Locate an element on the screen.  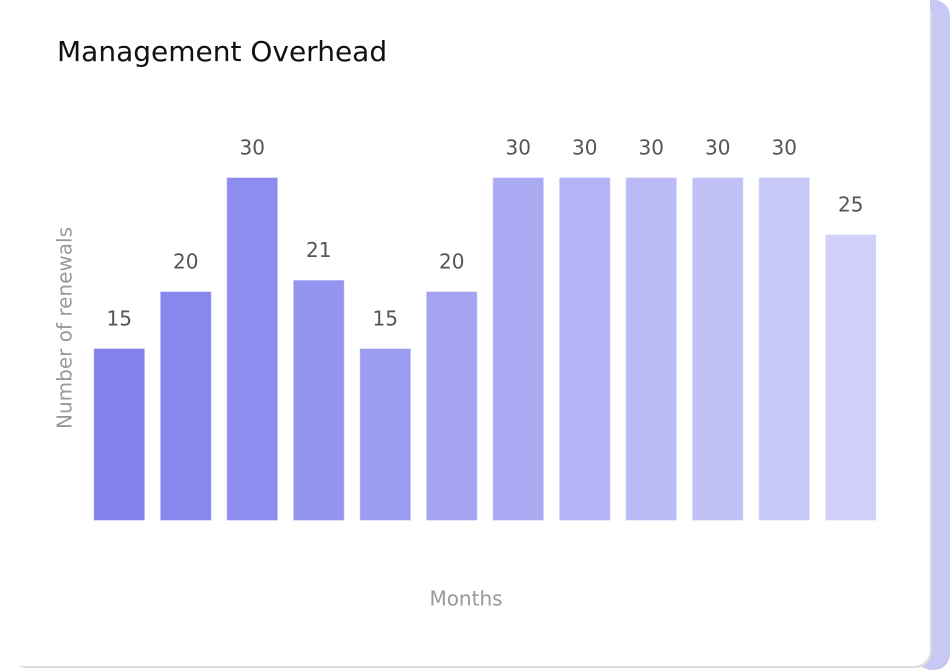
value-label: 21 is located at coordinates (318, 250).